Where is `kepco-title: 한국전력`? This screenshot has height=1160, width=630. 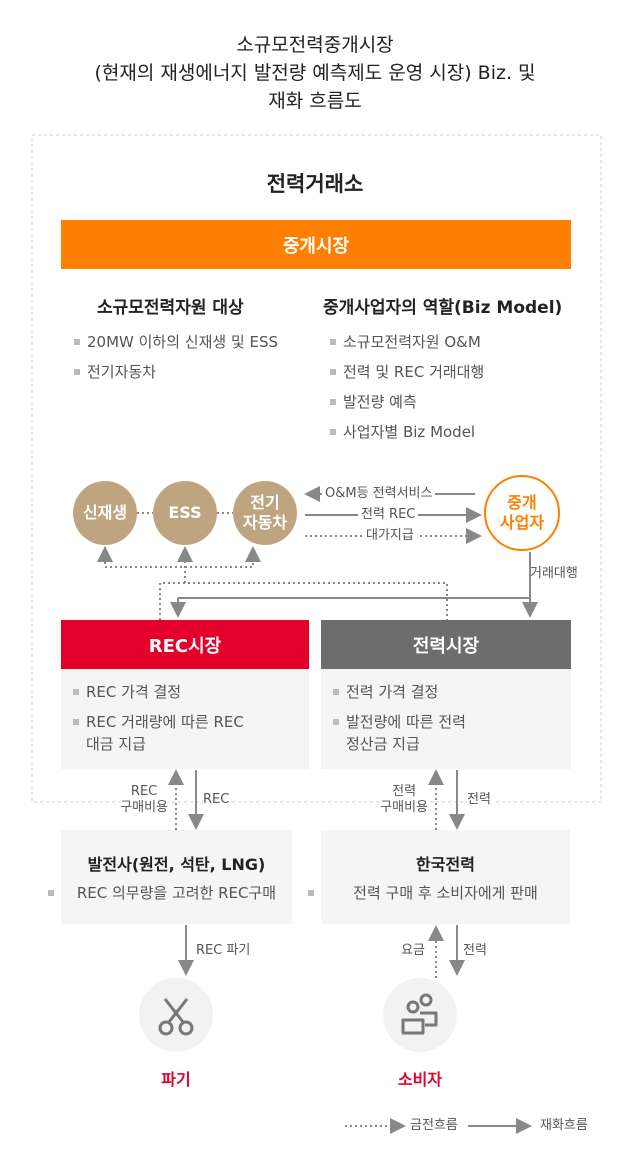 kepco-title: 한국전력 is located at coordinates (445, 864).